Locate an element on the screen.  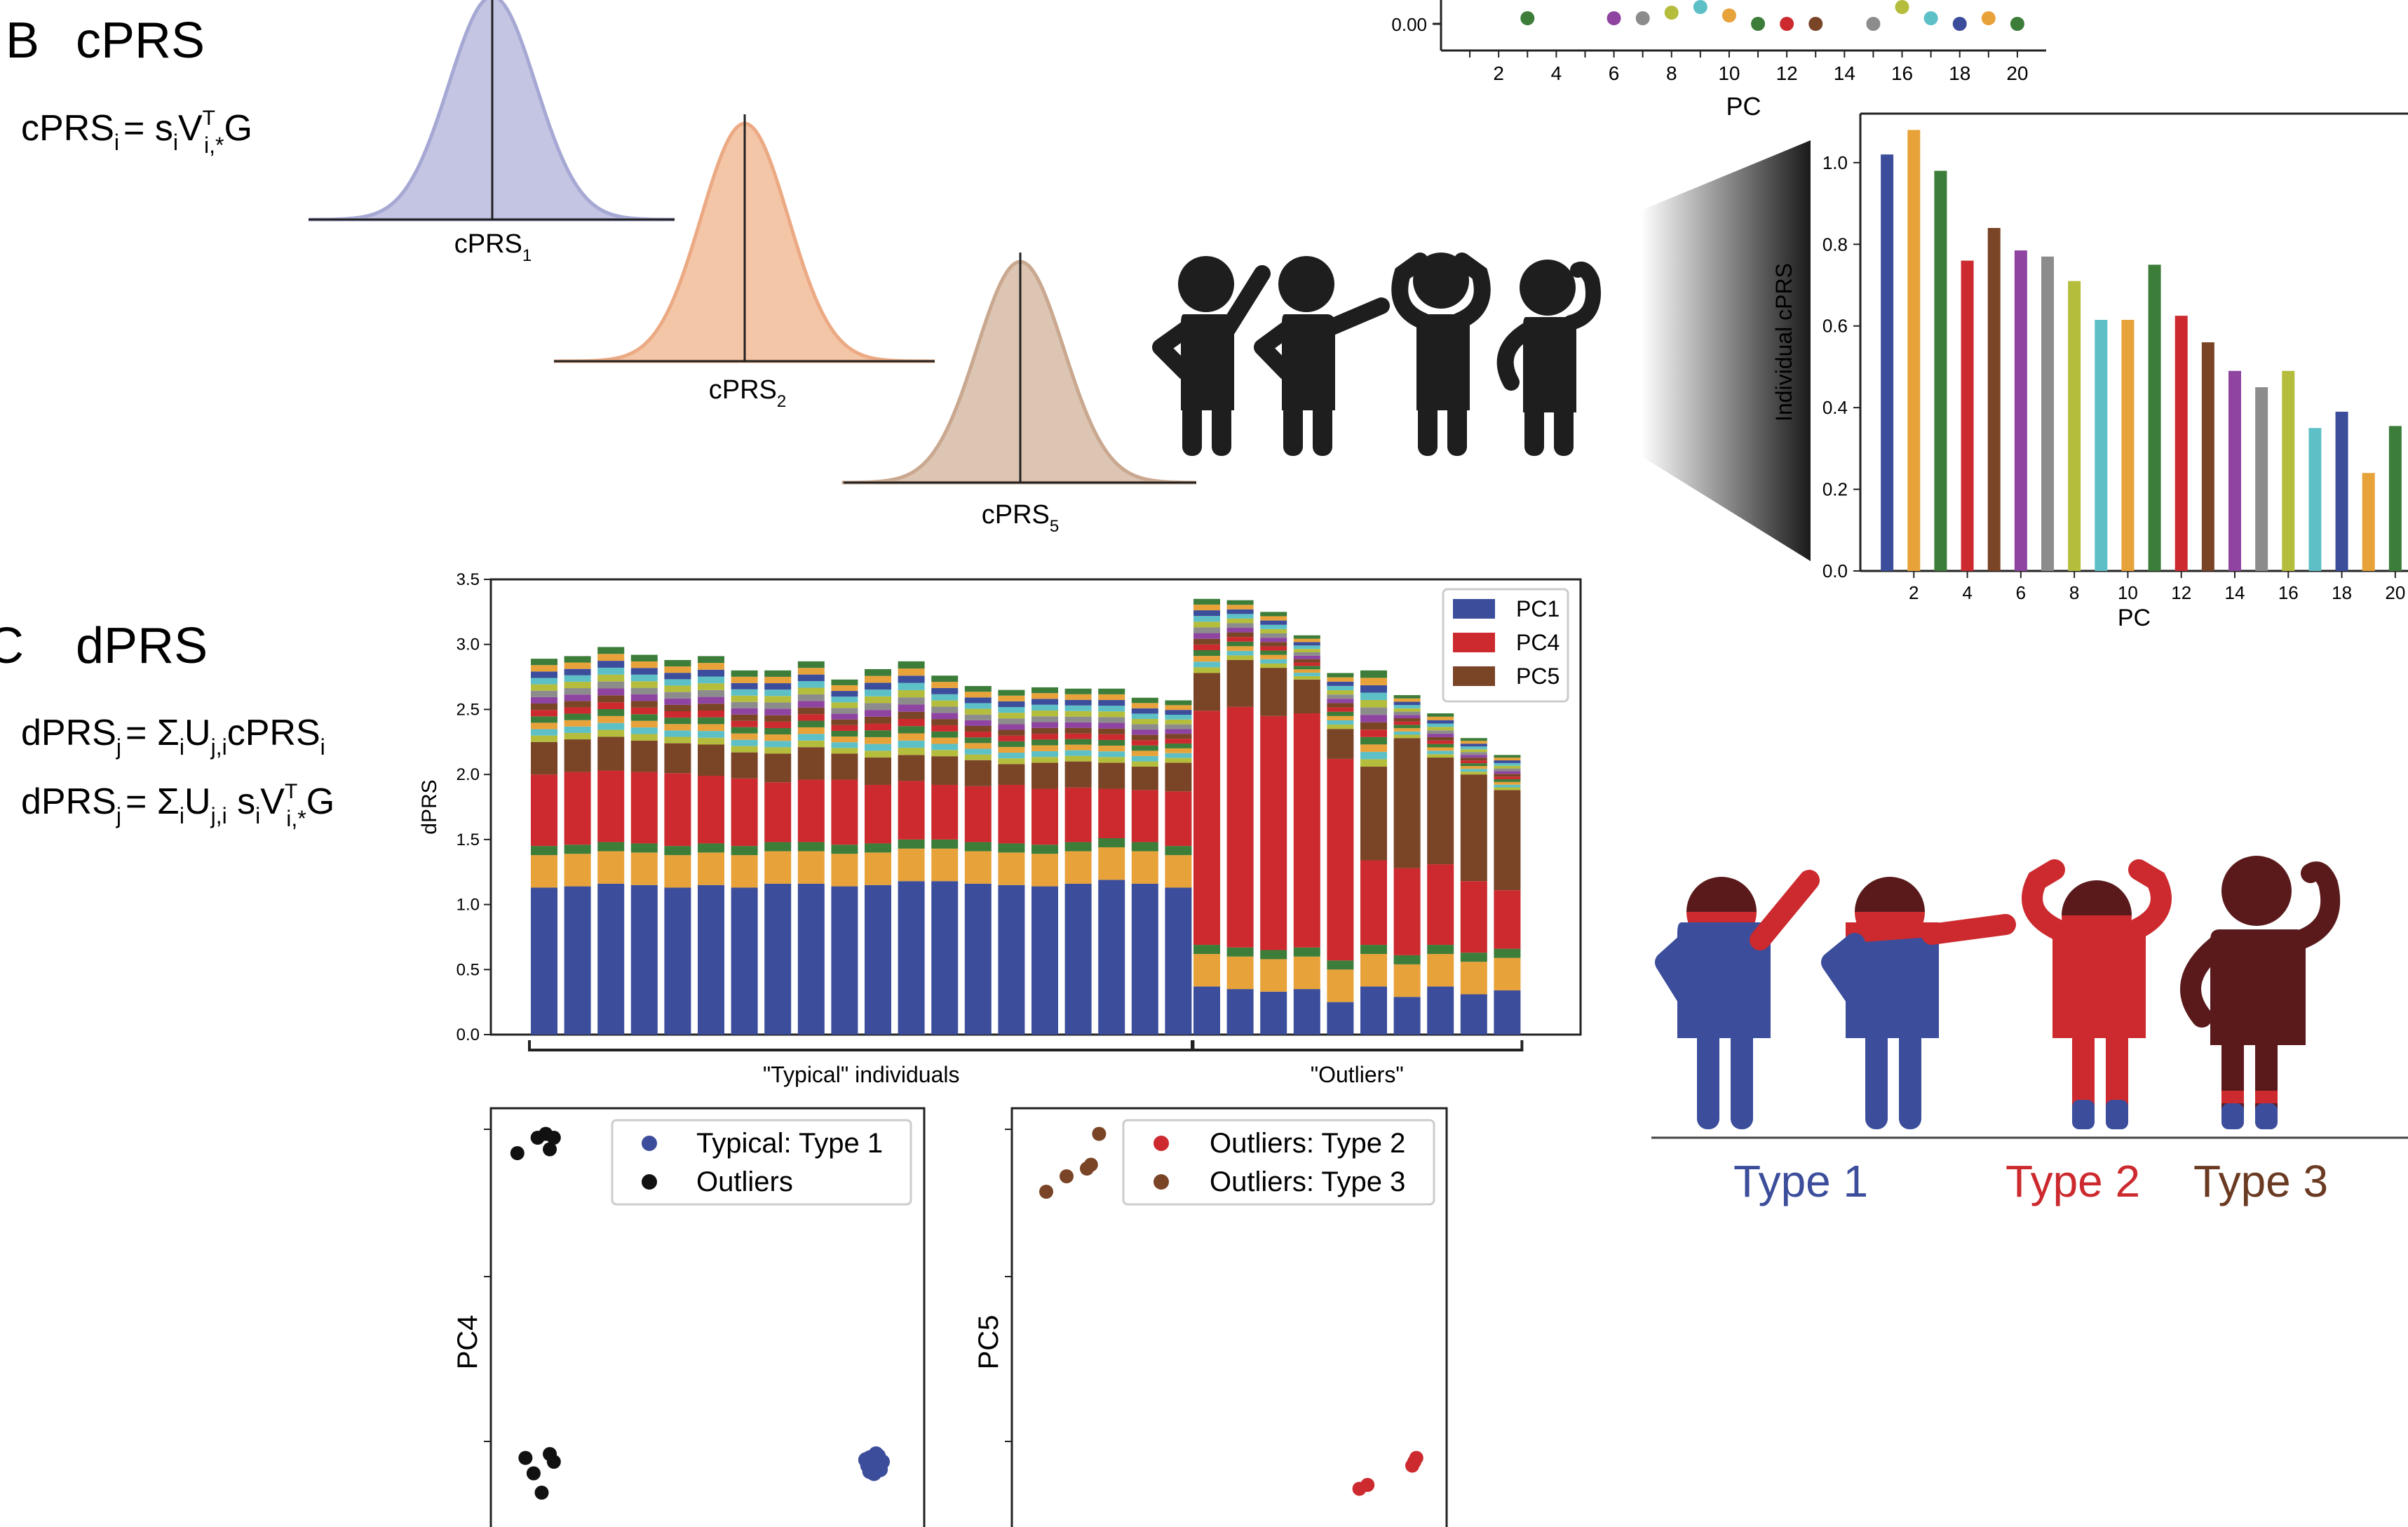
type-legend: Type 1 Type 2 Type 3 is located at coordinates (2030, 1181).